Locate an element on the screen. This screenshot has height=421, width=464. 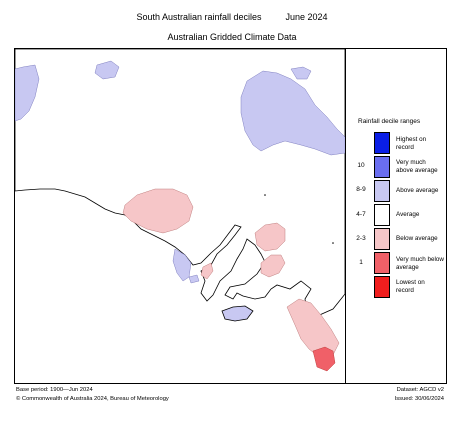
legend-swatch-above is located at coordinates (382, 191).